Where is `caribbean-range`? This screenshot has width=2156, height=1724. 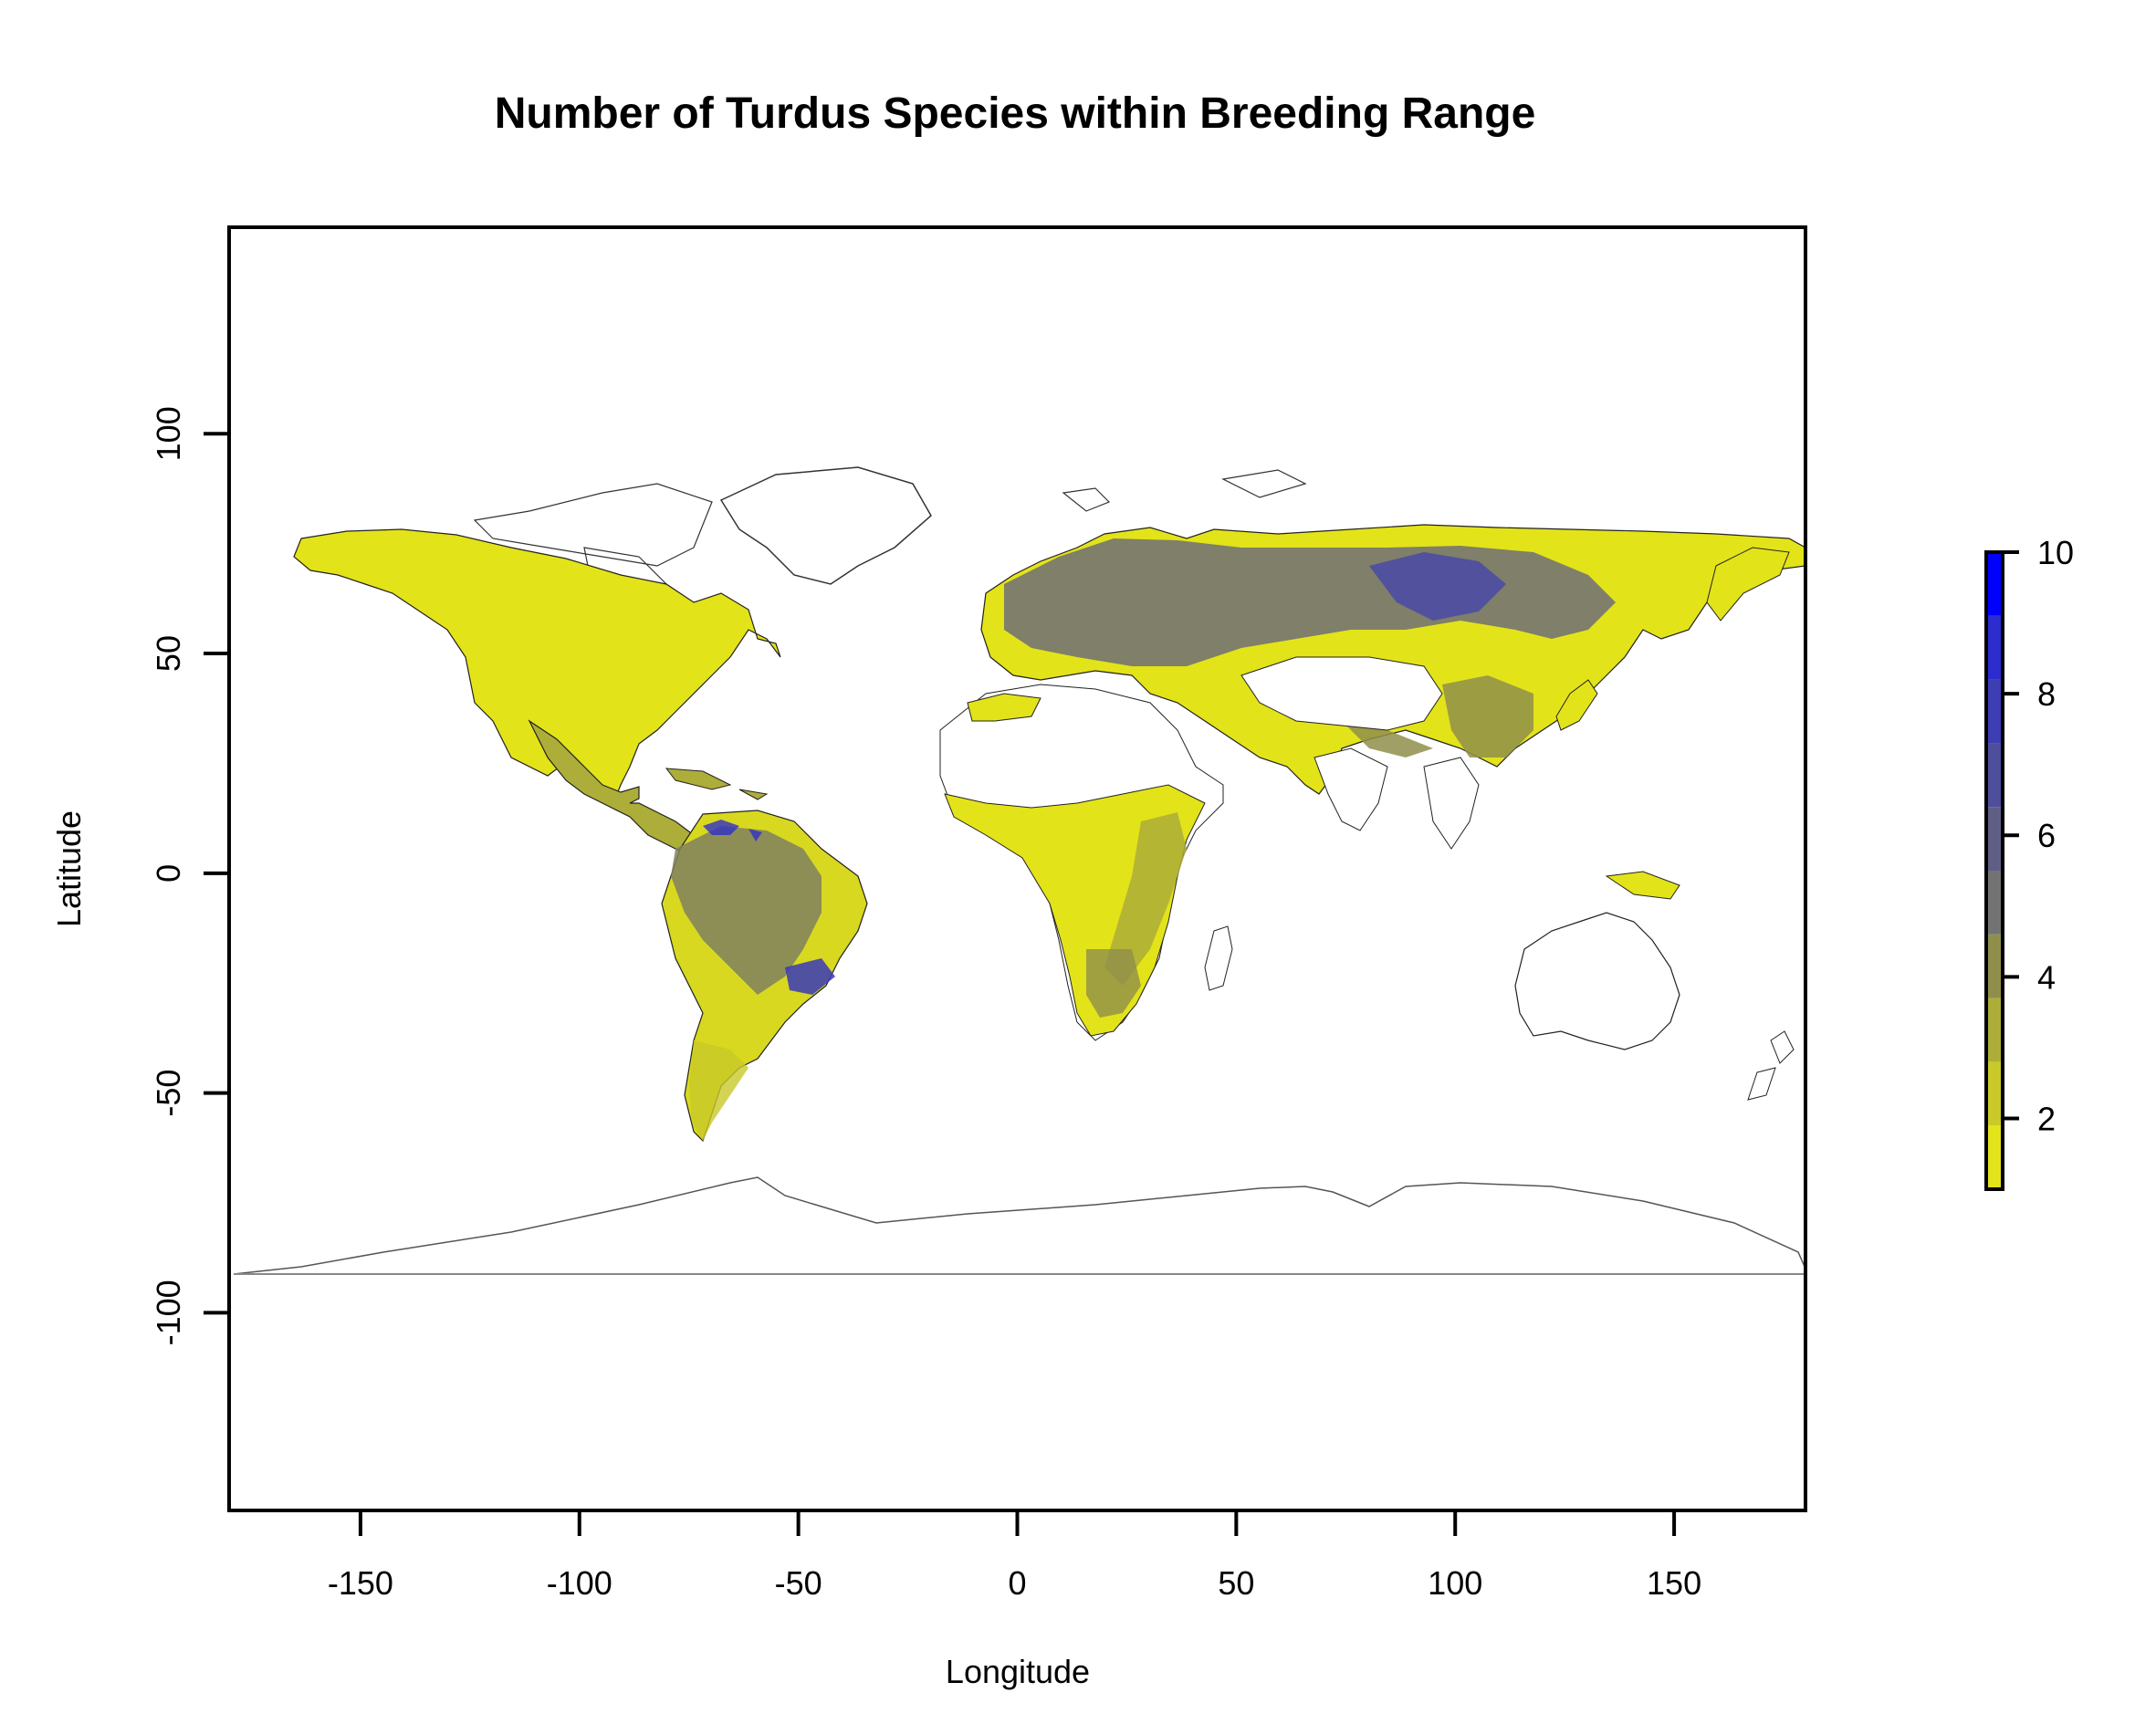
caribbean-range is located at coordinates (717, 784).